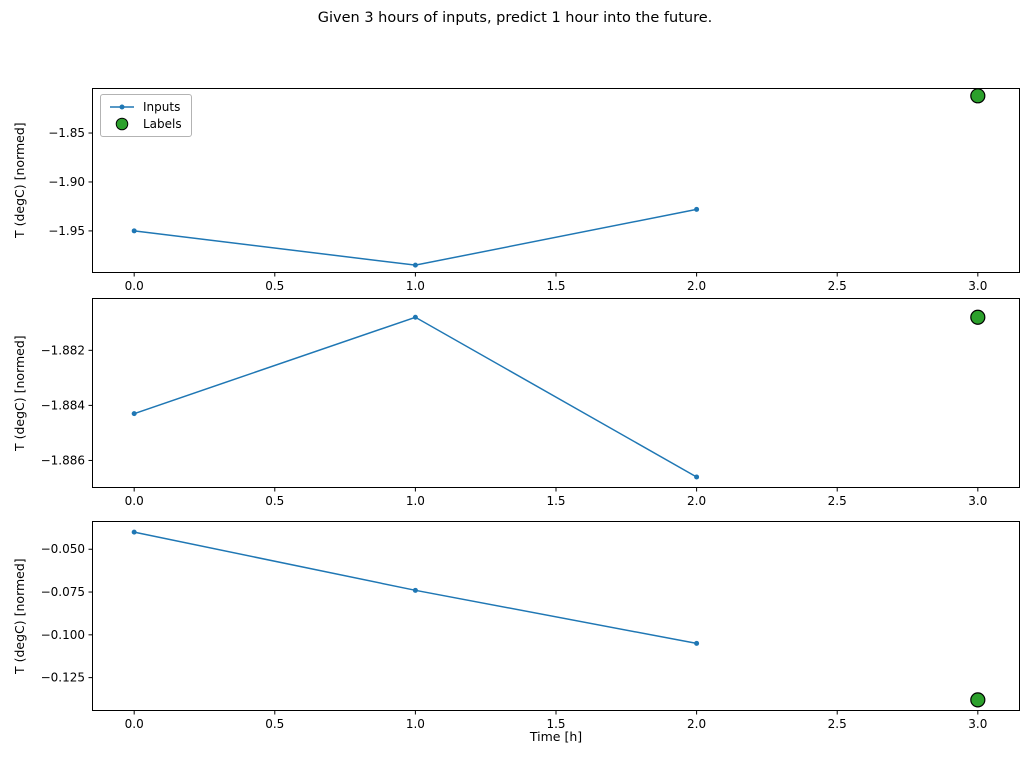 The height and width of the screenshot is (759, 1030). What do you see at coordinates (162, 124) in the screenshot?
I see `legend-label-labels: Labels` at bounding box center [162, 124].